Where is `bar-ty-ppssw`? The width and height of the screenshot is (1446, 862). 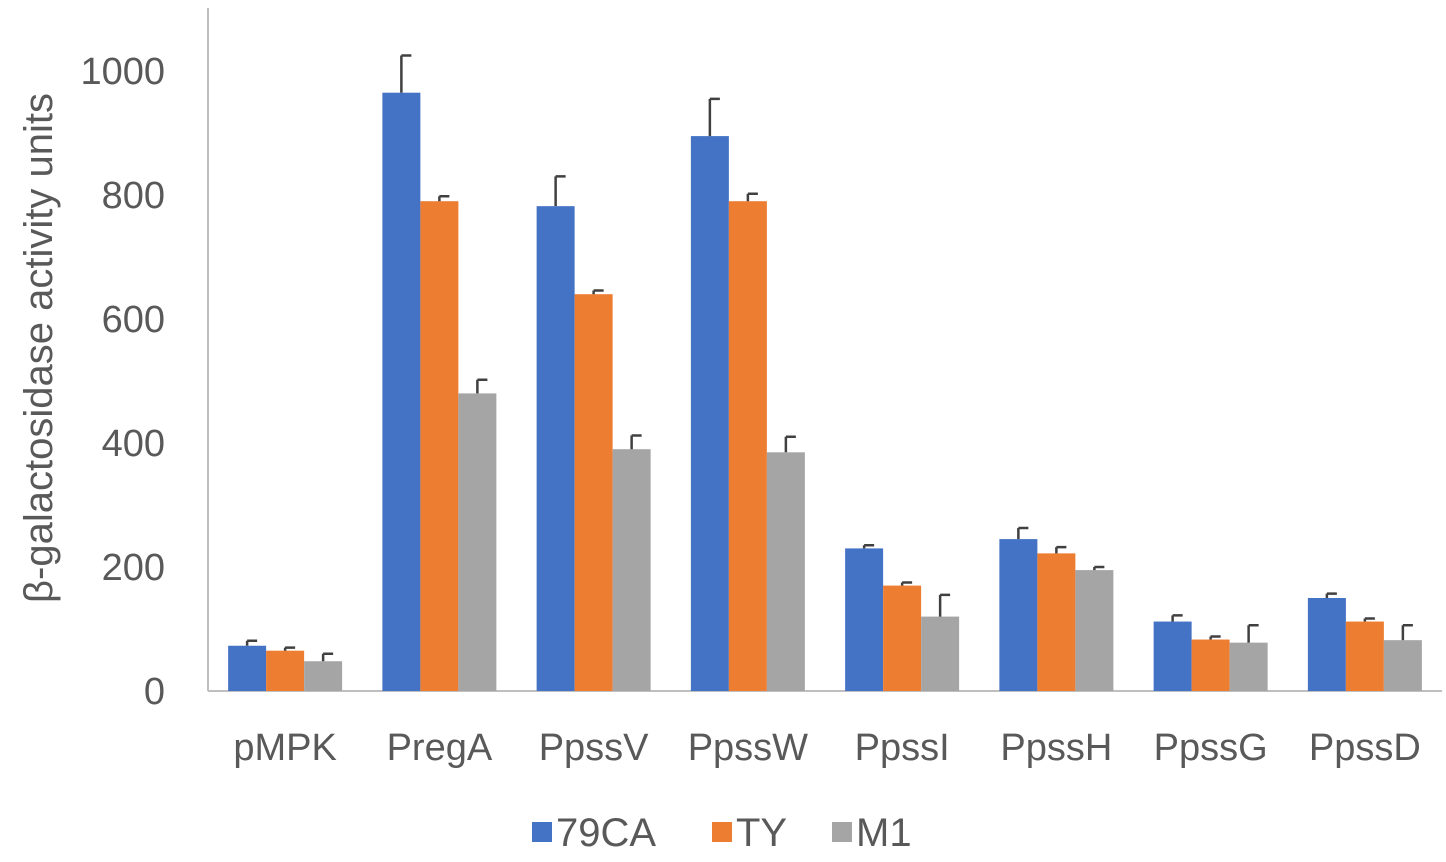
bar-ty-ppssw is located at coordinates (747, 446).